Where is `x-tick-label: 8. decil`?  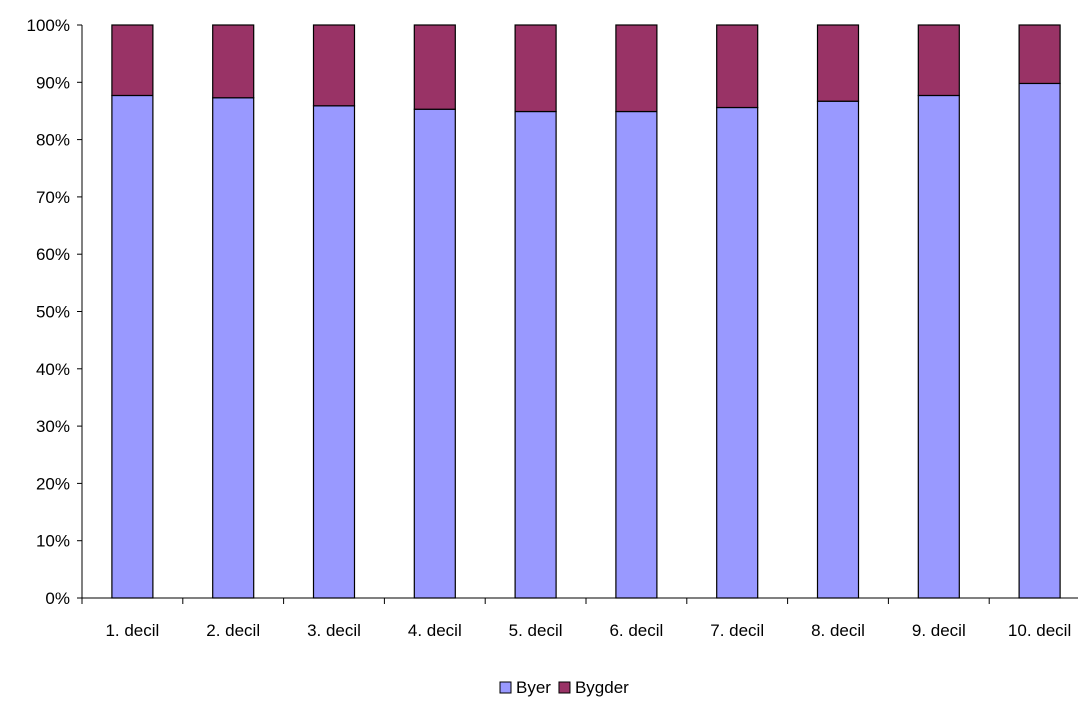 x-tick-label: 8. decil is located at coordinates (838, 630).